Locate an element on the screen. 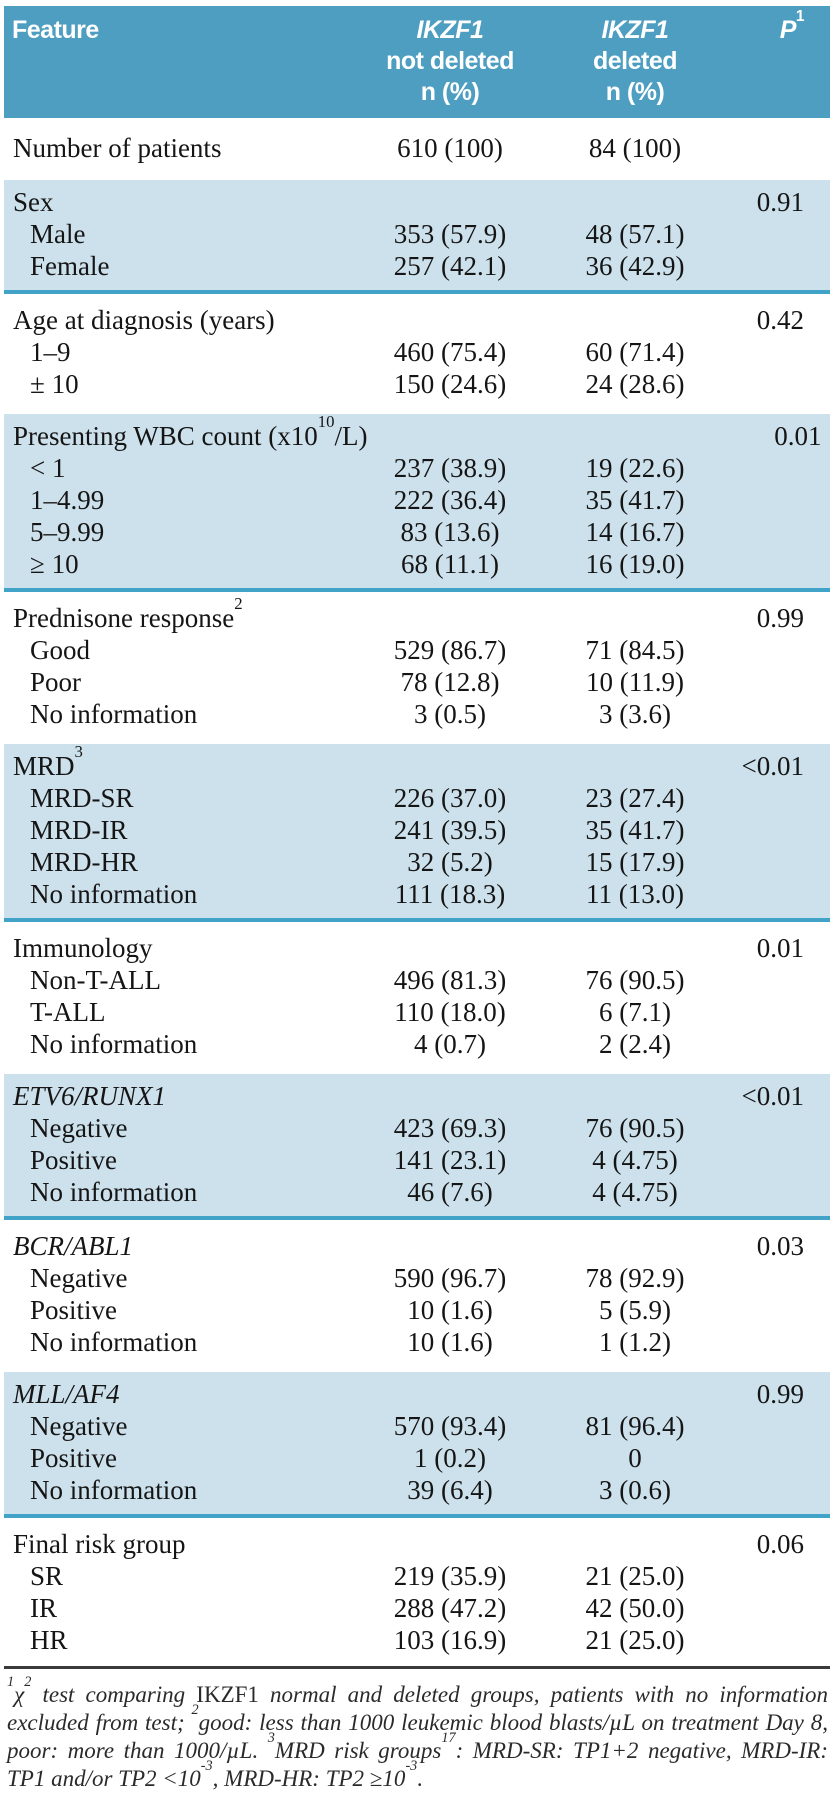 This screenshot has height=1800, width=836. section-number-of-patients: Number of patients 610 (100) 84 (100) is located at coordinates (417, 149).